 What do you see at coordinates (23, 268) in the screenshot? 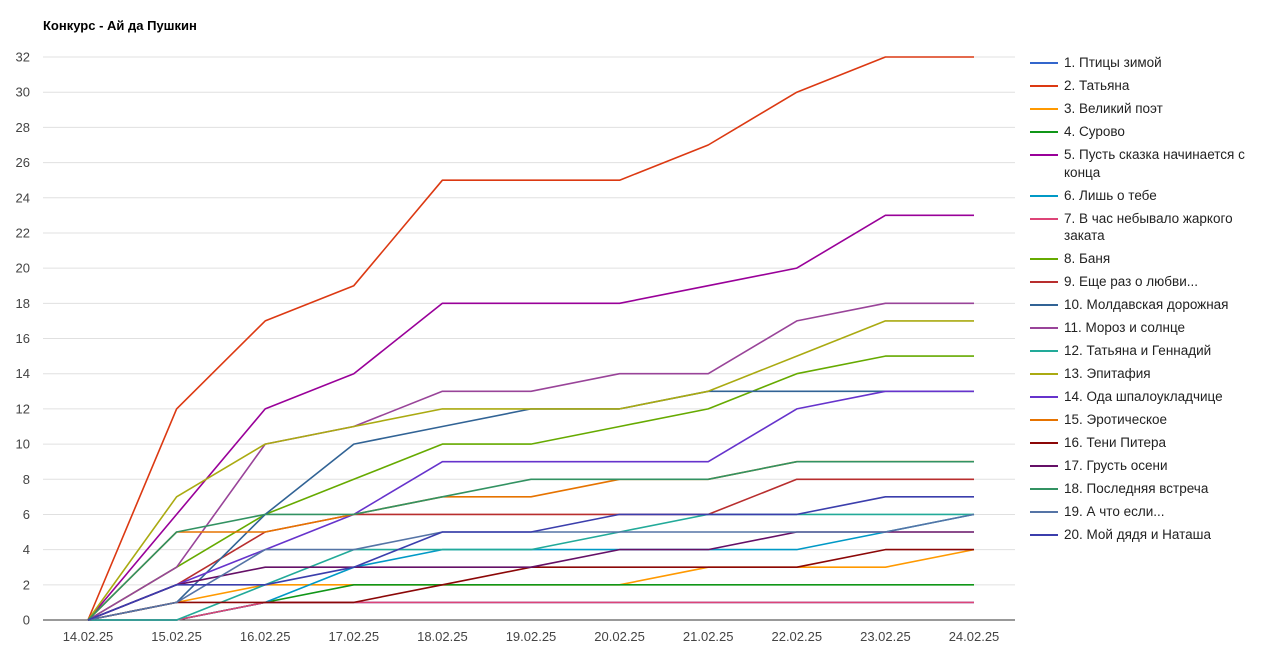
I see `y-tick-label: 20` at bounding box center [23, 268].